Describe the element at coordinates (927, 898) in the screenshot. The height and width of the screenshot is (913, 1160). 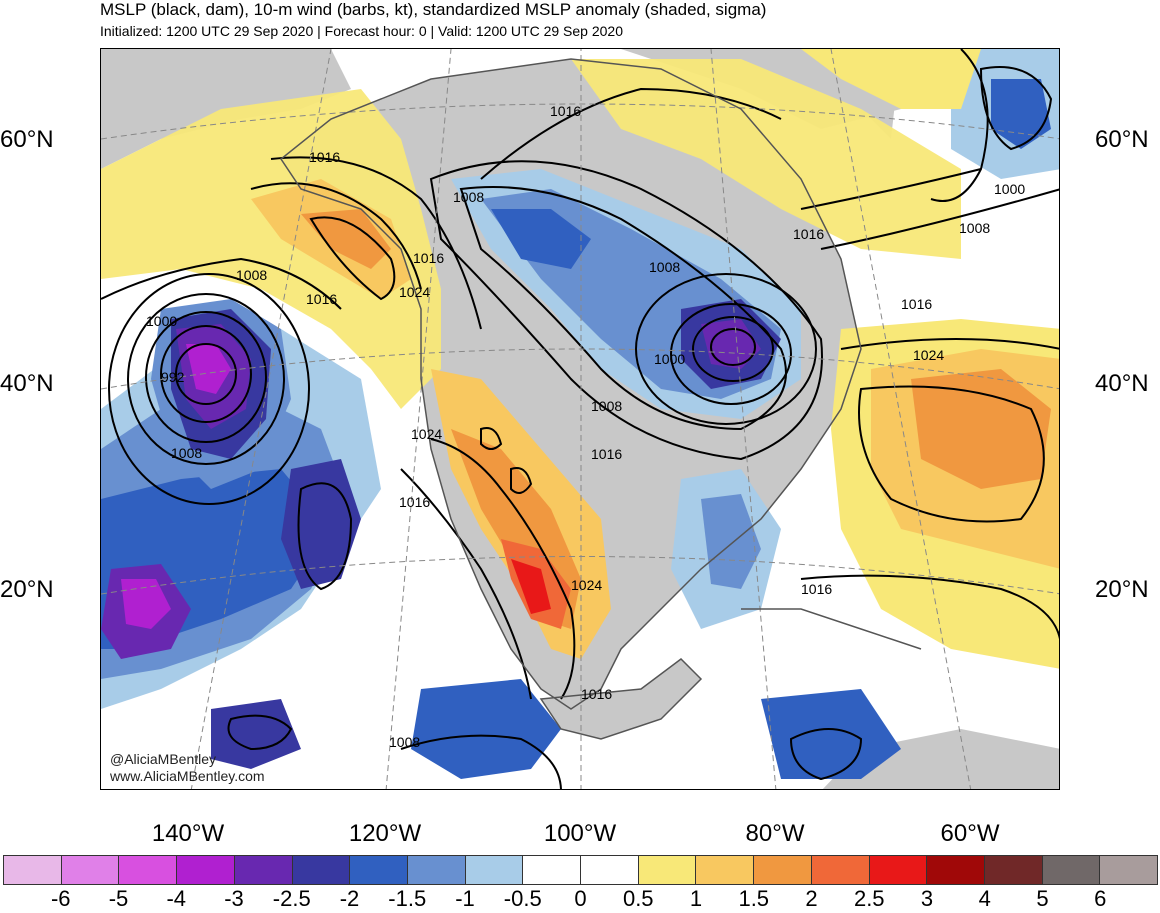
I see `colorbar-label: 3` at that location.